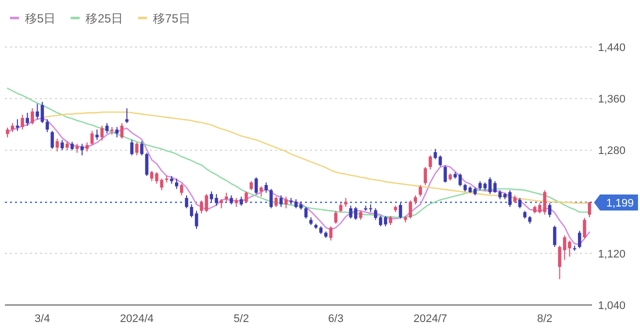 The image size is (640, 334). I want to click on x-tick-label: 2024/7, so click(431, 319).